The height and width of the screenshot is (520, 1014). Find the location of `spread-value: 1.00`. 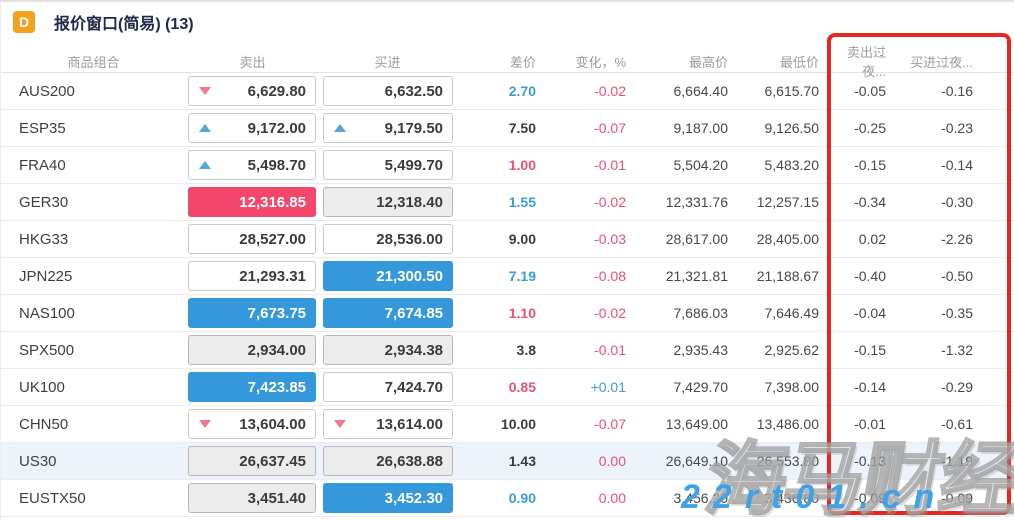

spread-value: 1.00 is located at coordinates (522, 165).